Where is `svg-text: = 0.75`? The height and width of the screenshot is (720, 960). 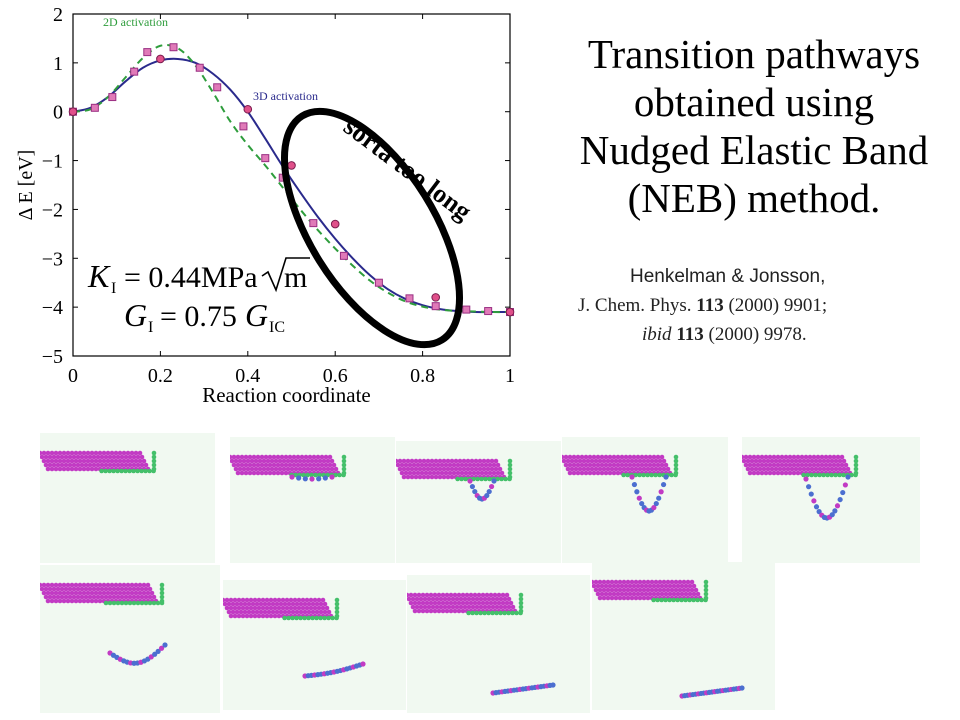 svg-text: = 0.75 is located at coordinates (198, 316).